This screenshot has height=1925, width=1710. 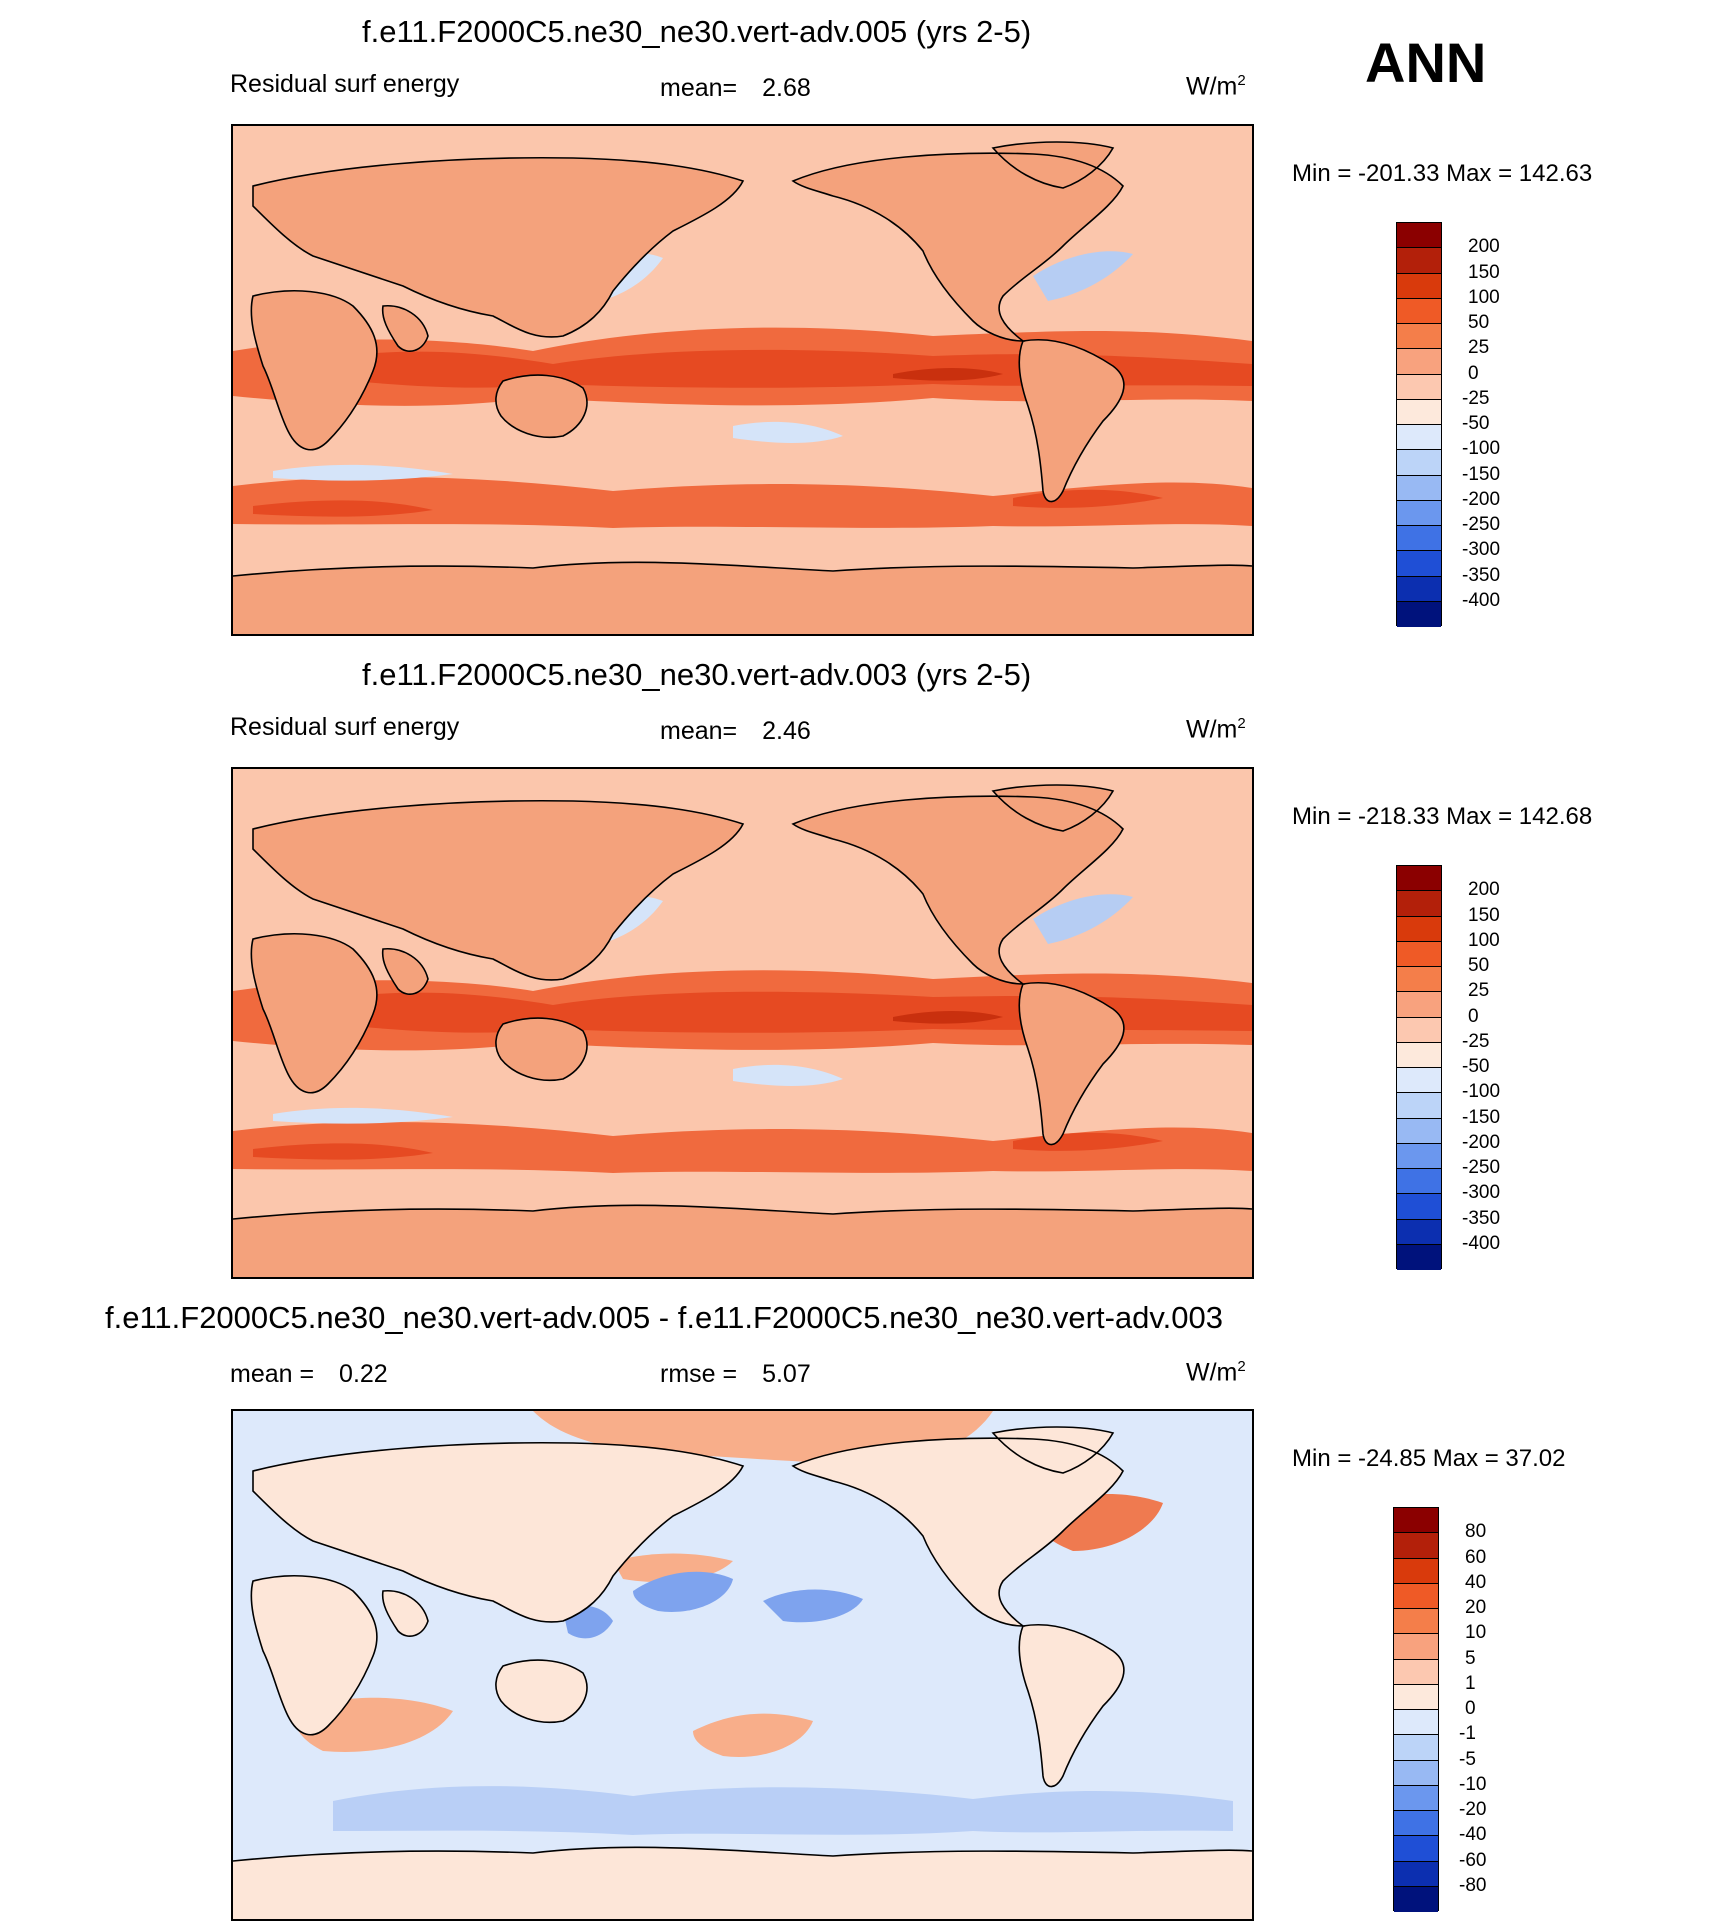 I want to click on panel2-units: W/m2, so click(x=1216, y=729).